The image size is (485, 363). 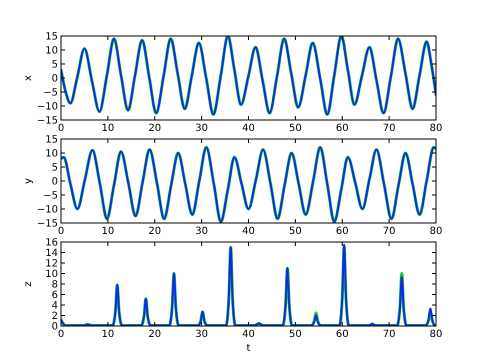 I want to click on y-axis-title: x, so click(x=28, y=77).